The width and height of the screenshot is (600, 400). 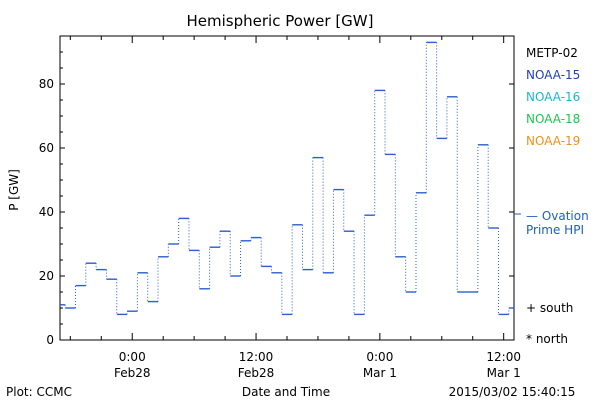 What do you see at coordinates (549, 308) in the screenshot?
I see `south-marker-label: + south` at bounding box center [549, 308].